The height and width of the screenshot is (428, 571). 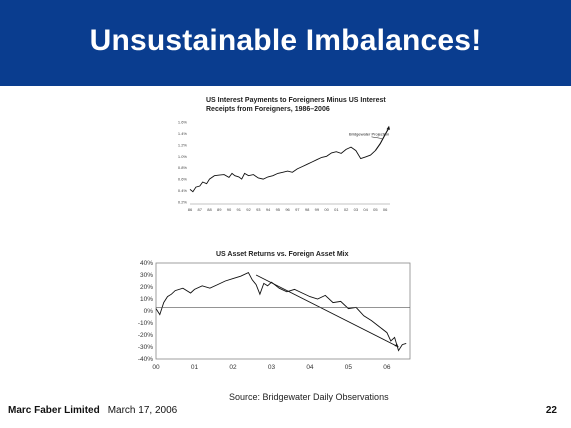 What do you see at coordinates (272, 367) in the screenshot?
I see `chart2-x-tick-label: 03` at bounding box center [272, 367].